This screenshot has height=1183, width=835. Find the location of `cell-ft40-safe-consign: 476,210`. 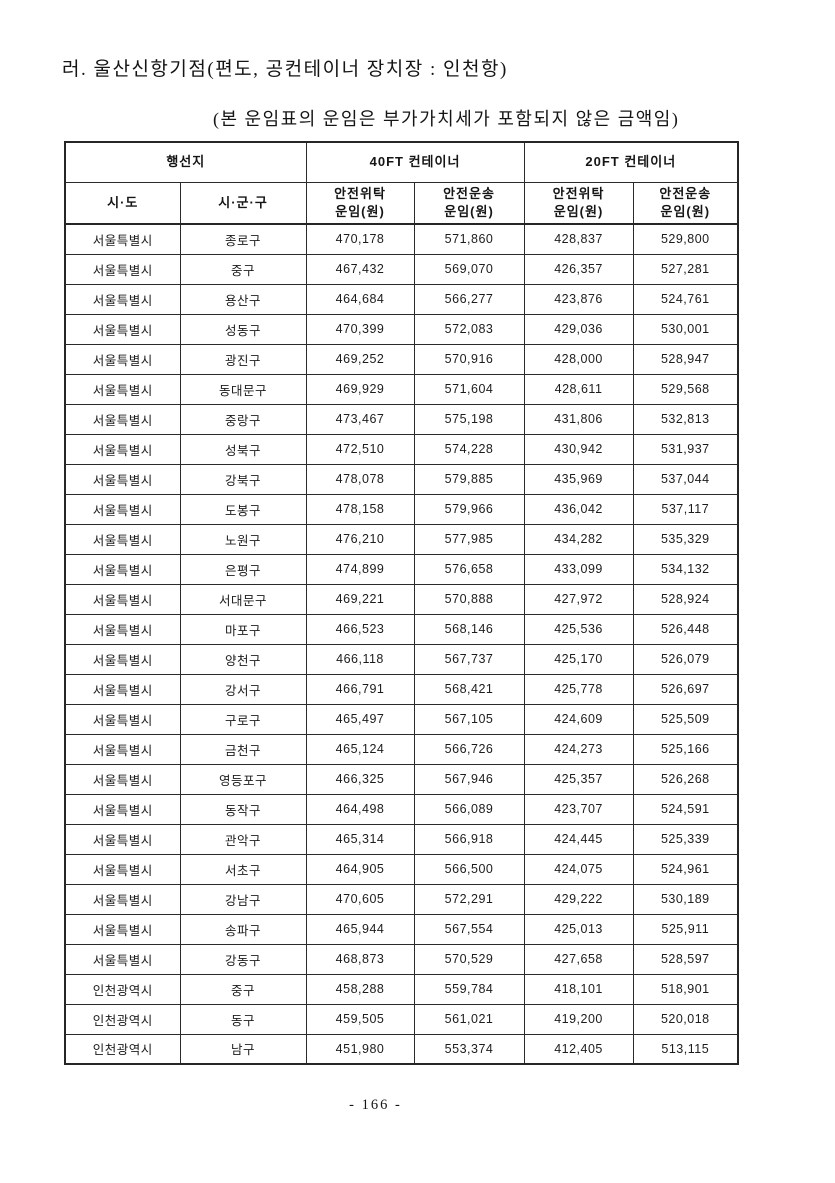

cell-ft40-safe-consign: 476,210 is located at coordinates (360, 539).